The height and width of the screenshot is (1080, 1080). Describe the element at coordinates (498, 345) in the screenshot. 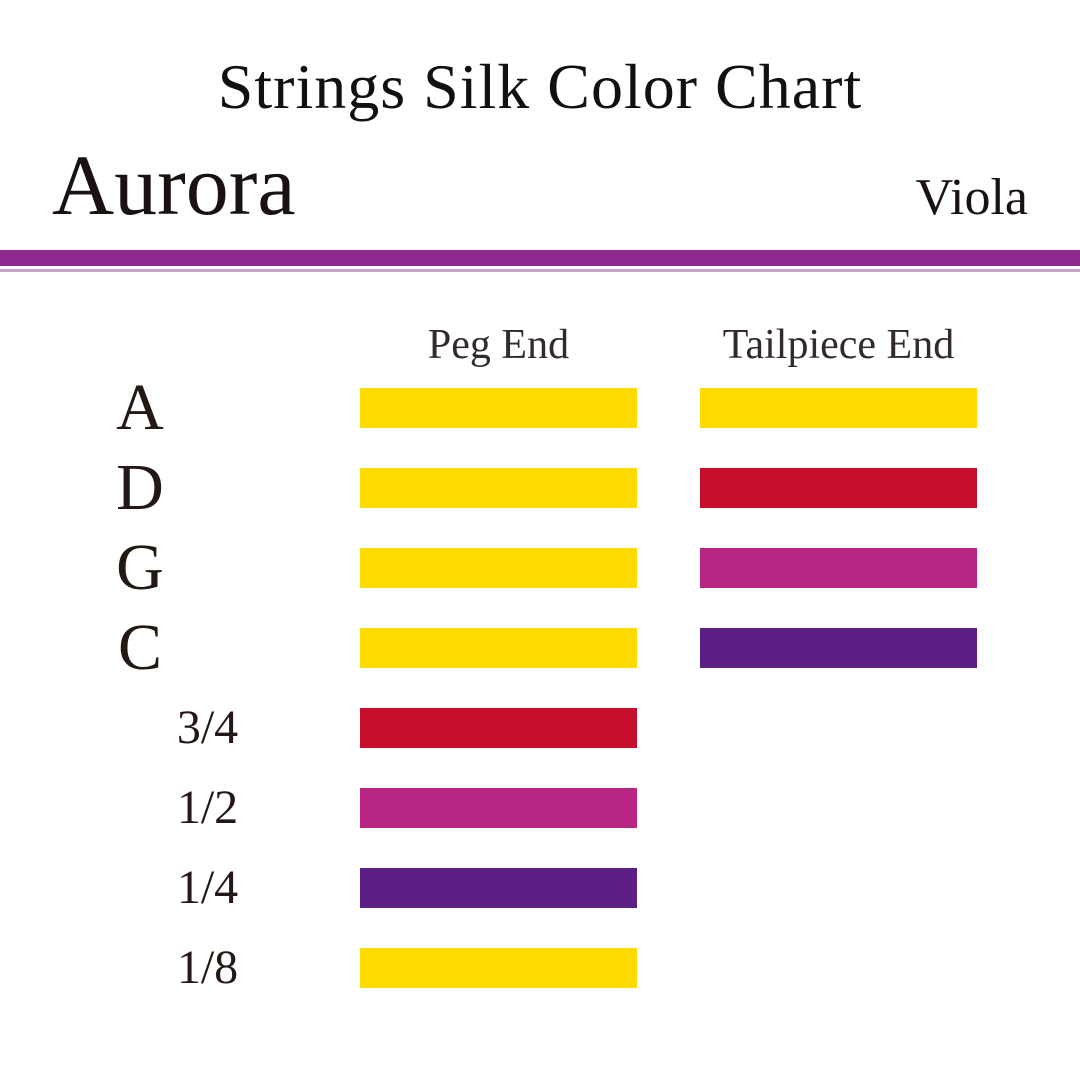

I see `column-header-peg-end: Peg End` at that location.